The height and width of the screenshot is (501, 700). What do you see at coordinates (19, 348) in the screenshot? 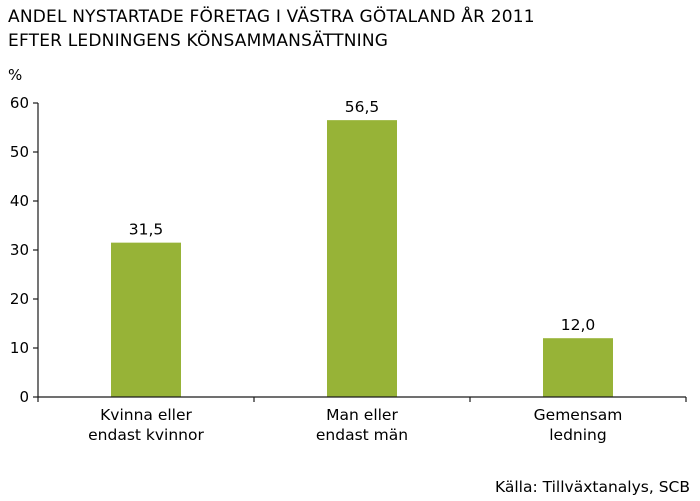
I see `y-tick-label: 10` at bounding box center [19, 348].